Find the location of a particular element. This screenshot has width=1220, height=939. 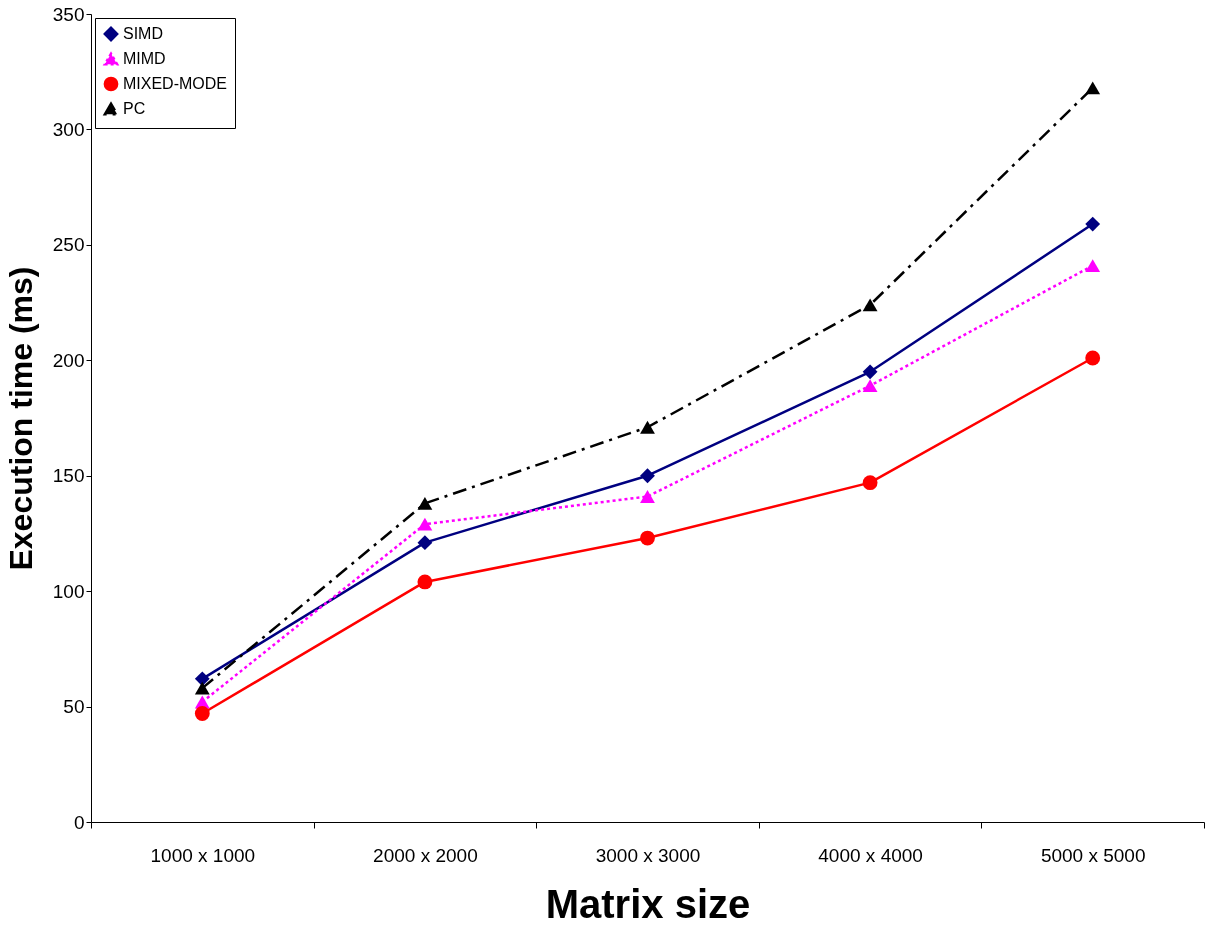

x-tick-label: 1000 x 1000 is located at coordinates (203, 855).